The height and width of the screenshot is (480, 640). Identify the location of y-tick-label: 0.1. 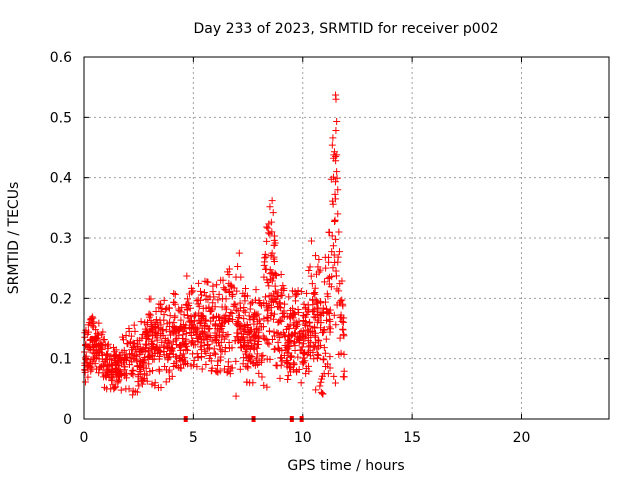
(61, 360).